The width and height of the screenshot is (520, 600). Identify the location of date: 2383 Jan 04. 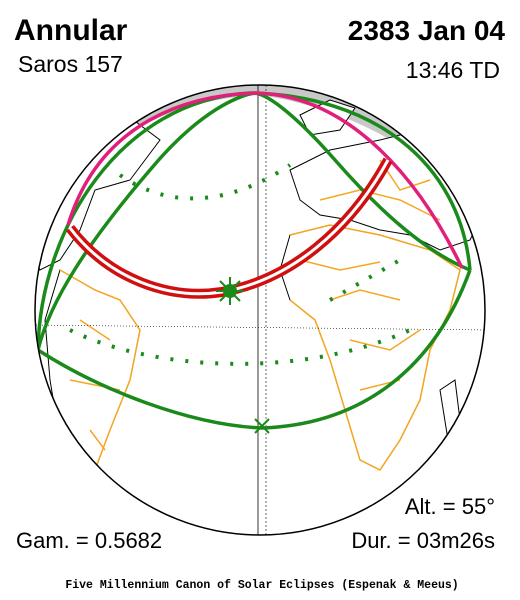
(427, 30).